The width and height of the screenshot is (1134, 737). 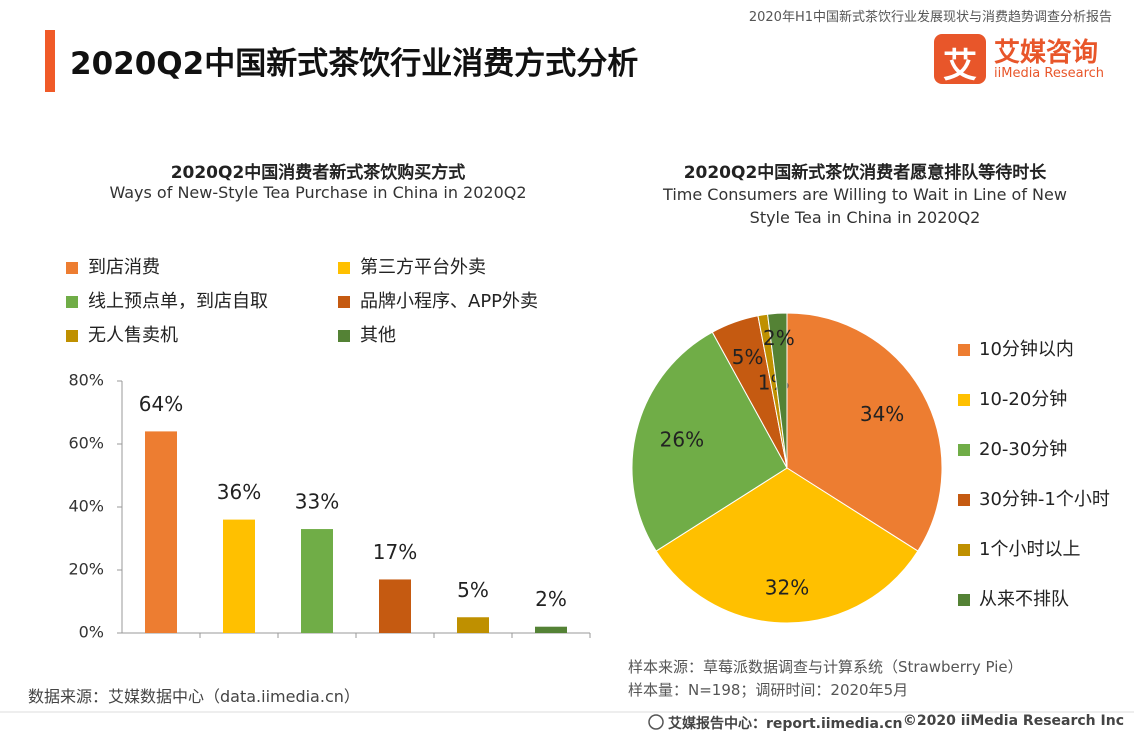 What do you see at coordinates (133, 335) in the screenshot?
I see `legend-label: 无人售卖机` at bounding box center [133, 335].